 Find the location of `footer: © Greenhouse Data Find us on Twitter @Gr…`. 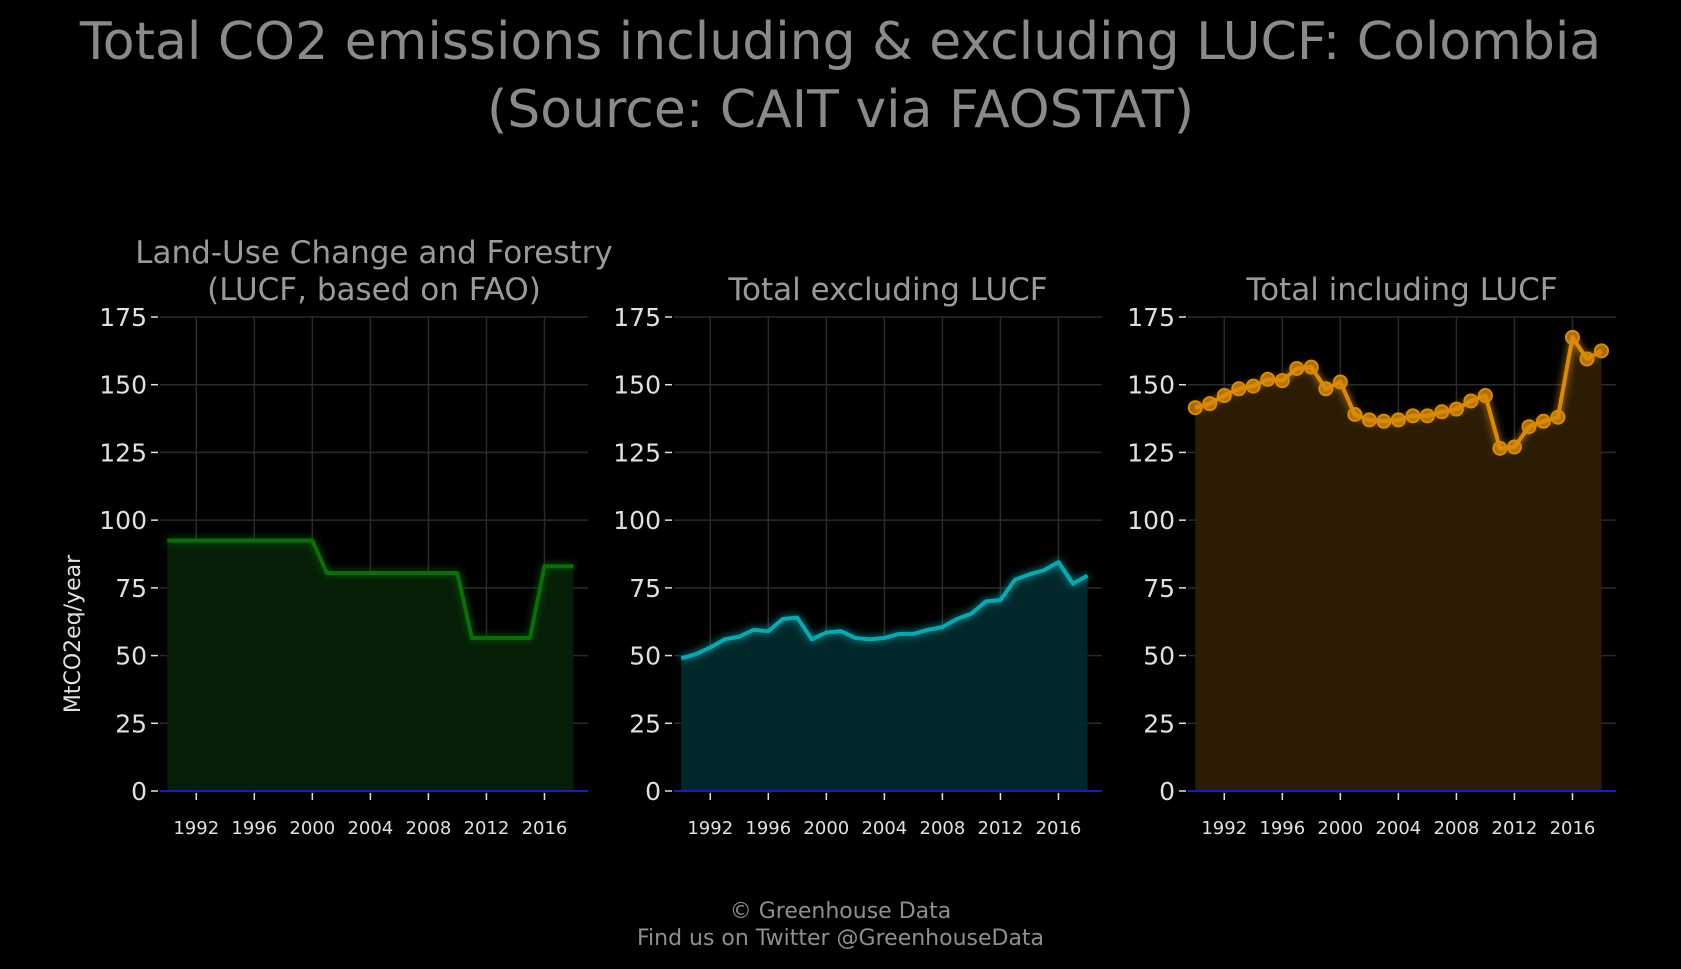

footer: © Greenhouse Data Find us on Twitter @Gr… is located at coordinates (840, 925).